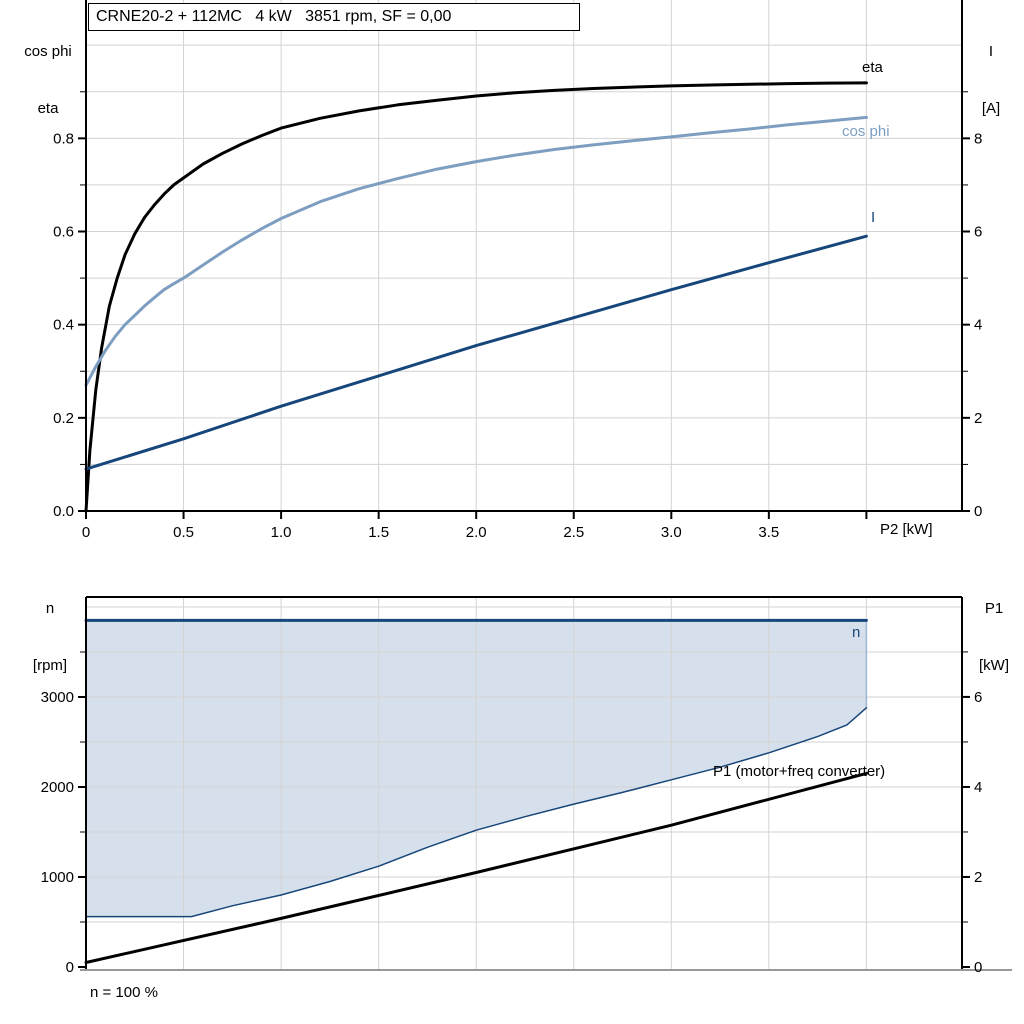 The image size is (1024, 1024). What do you see at coordinates (994, 637) in the screenshot?
I see `bottom-right-axis-label: P1 [kW]` at bounding box center [994, 637].